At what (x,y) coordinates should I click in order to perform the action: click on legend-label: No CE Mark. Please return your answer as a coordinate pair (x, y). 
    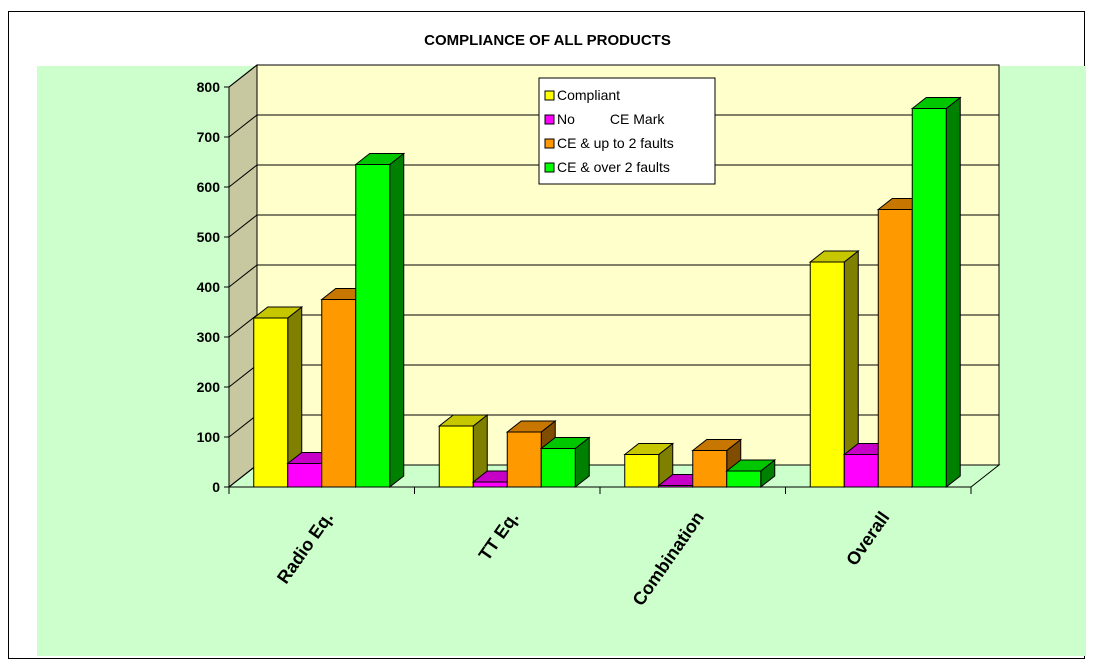
    Looking at the image, I should click on (611, 119).